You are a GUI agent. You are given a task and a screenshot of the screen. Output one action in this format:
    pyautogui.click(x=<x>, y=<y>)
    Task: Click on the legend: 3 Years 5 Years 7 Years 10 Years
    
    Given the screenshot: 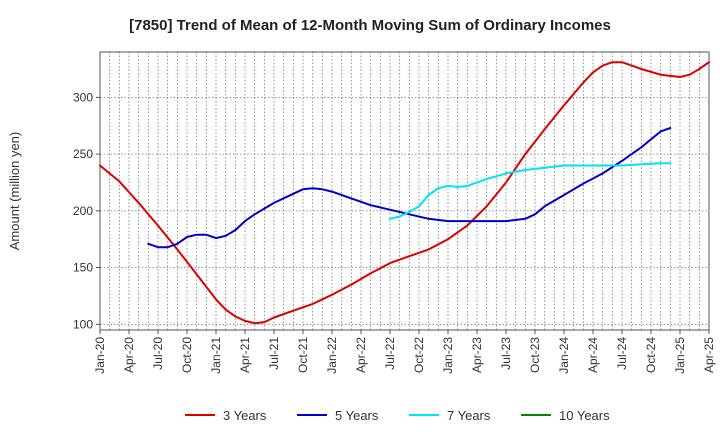 What is the action you would take?
    pyautogui.click(x=397, y=415)
    